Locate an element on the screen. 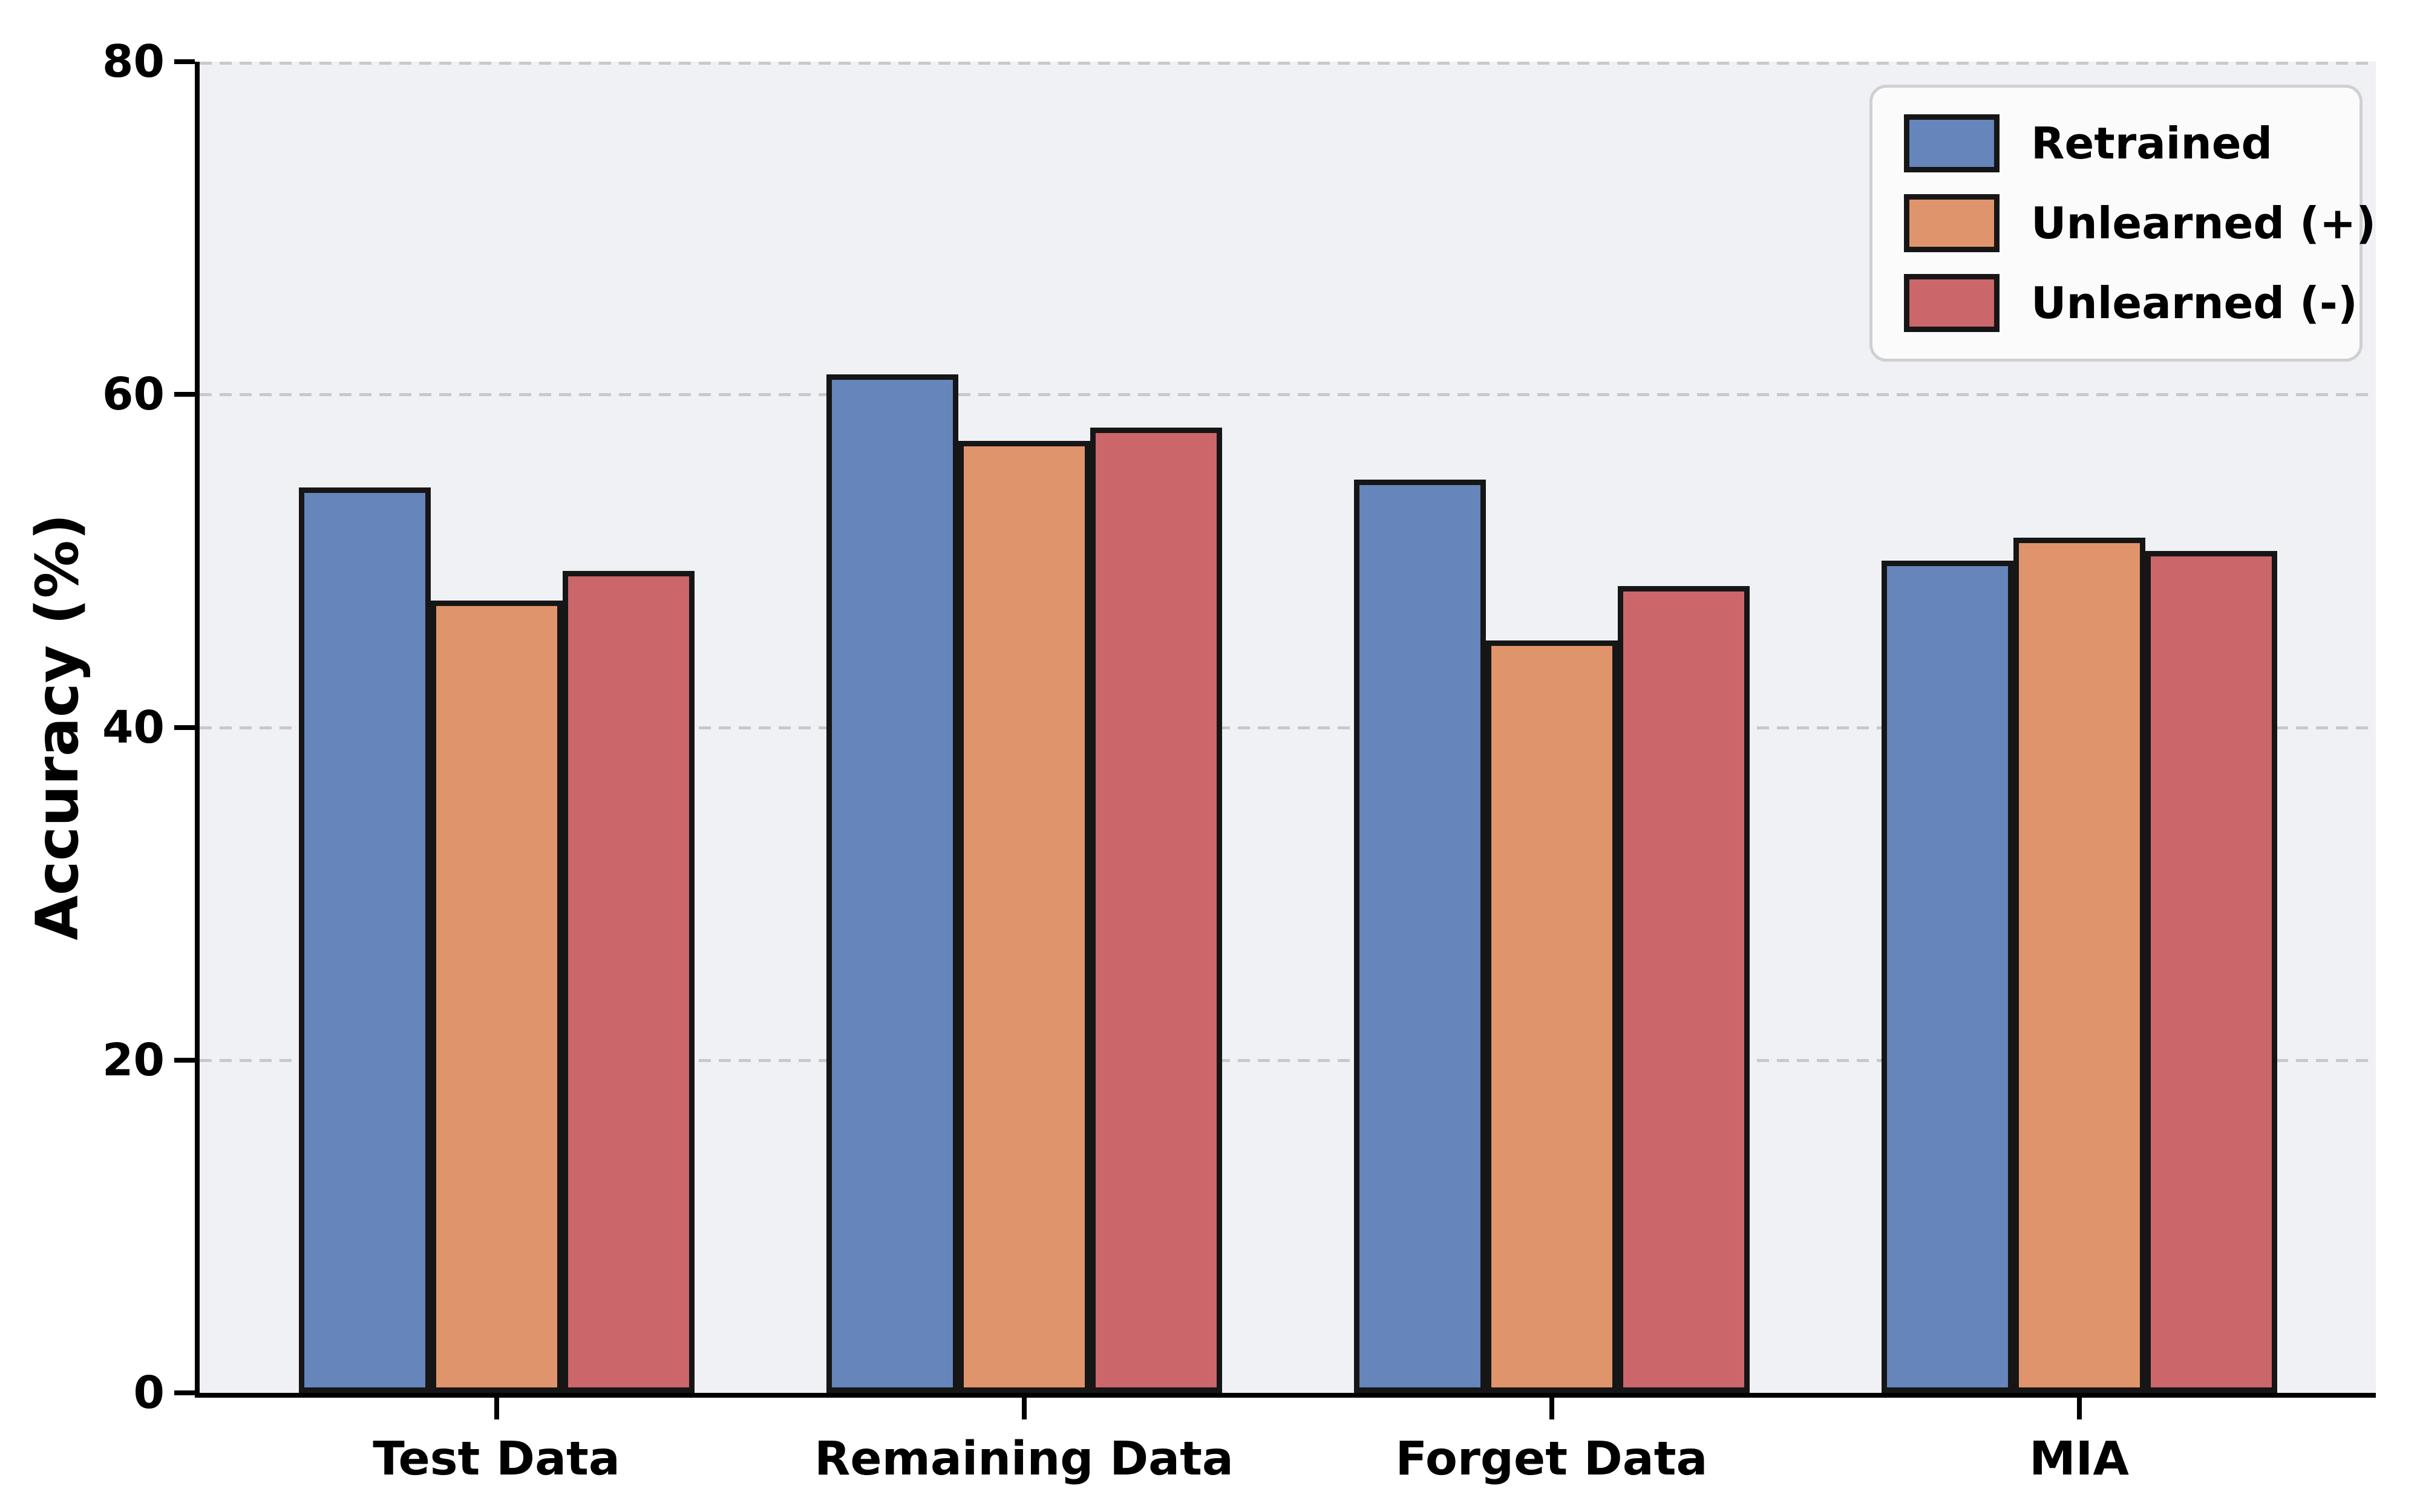 The width and height of the screenshot is (2420, 1512). legend-label-retrained: Retrained is located at coordinates (2152, 143).